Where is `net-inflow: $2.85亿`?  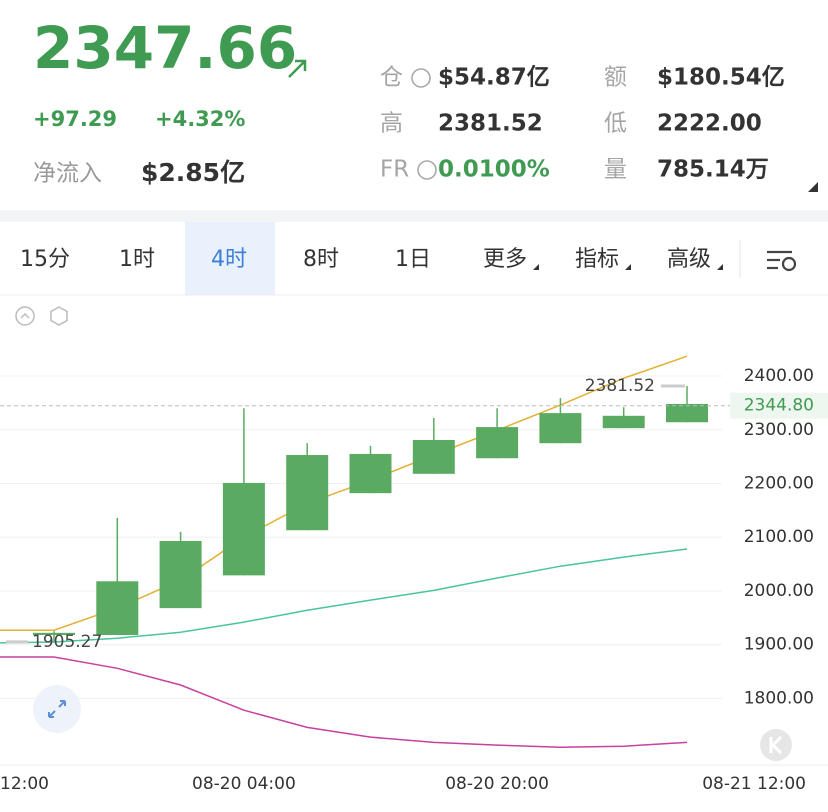 net-inflow: $2.85亿 is located at coordinates (193, 172).